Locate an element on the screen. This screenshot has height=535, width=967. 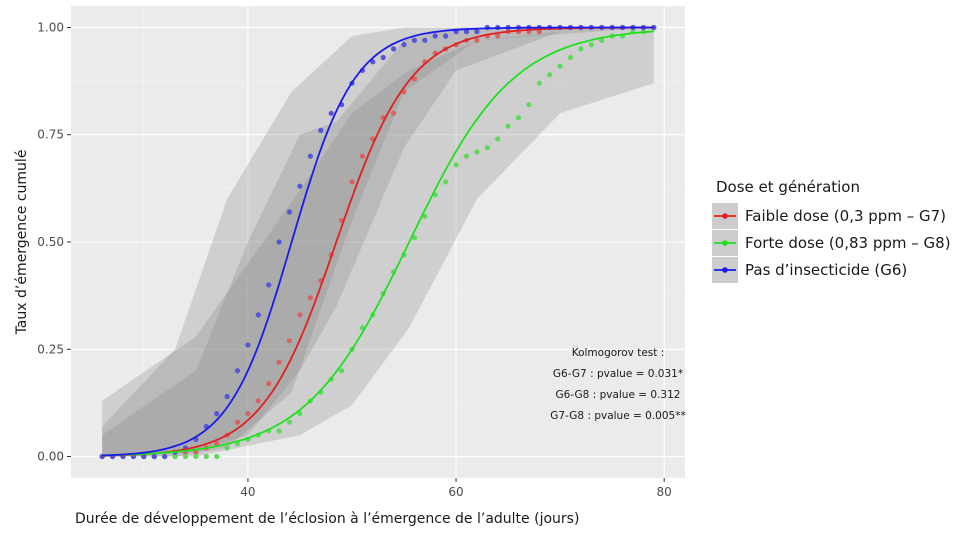
x-axis-ticks: 40 60 80 is located at coordinates (456, 488).